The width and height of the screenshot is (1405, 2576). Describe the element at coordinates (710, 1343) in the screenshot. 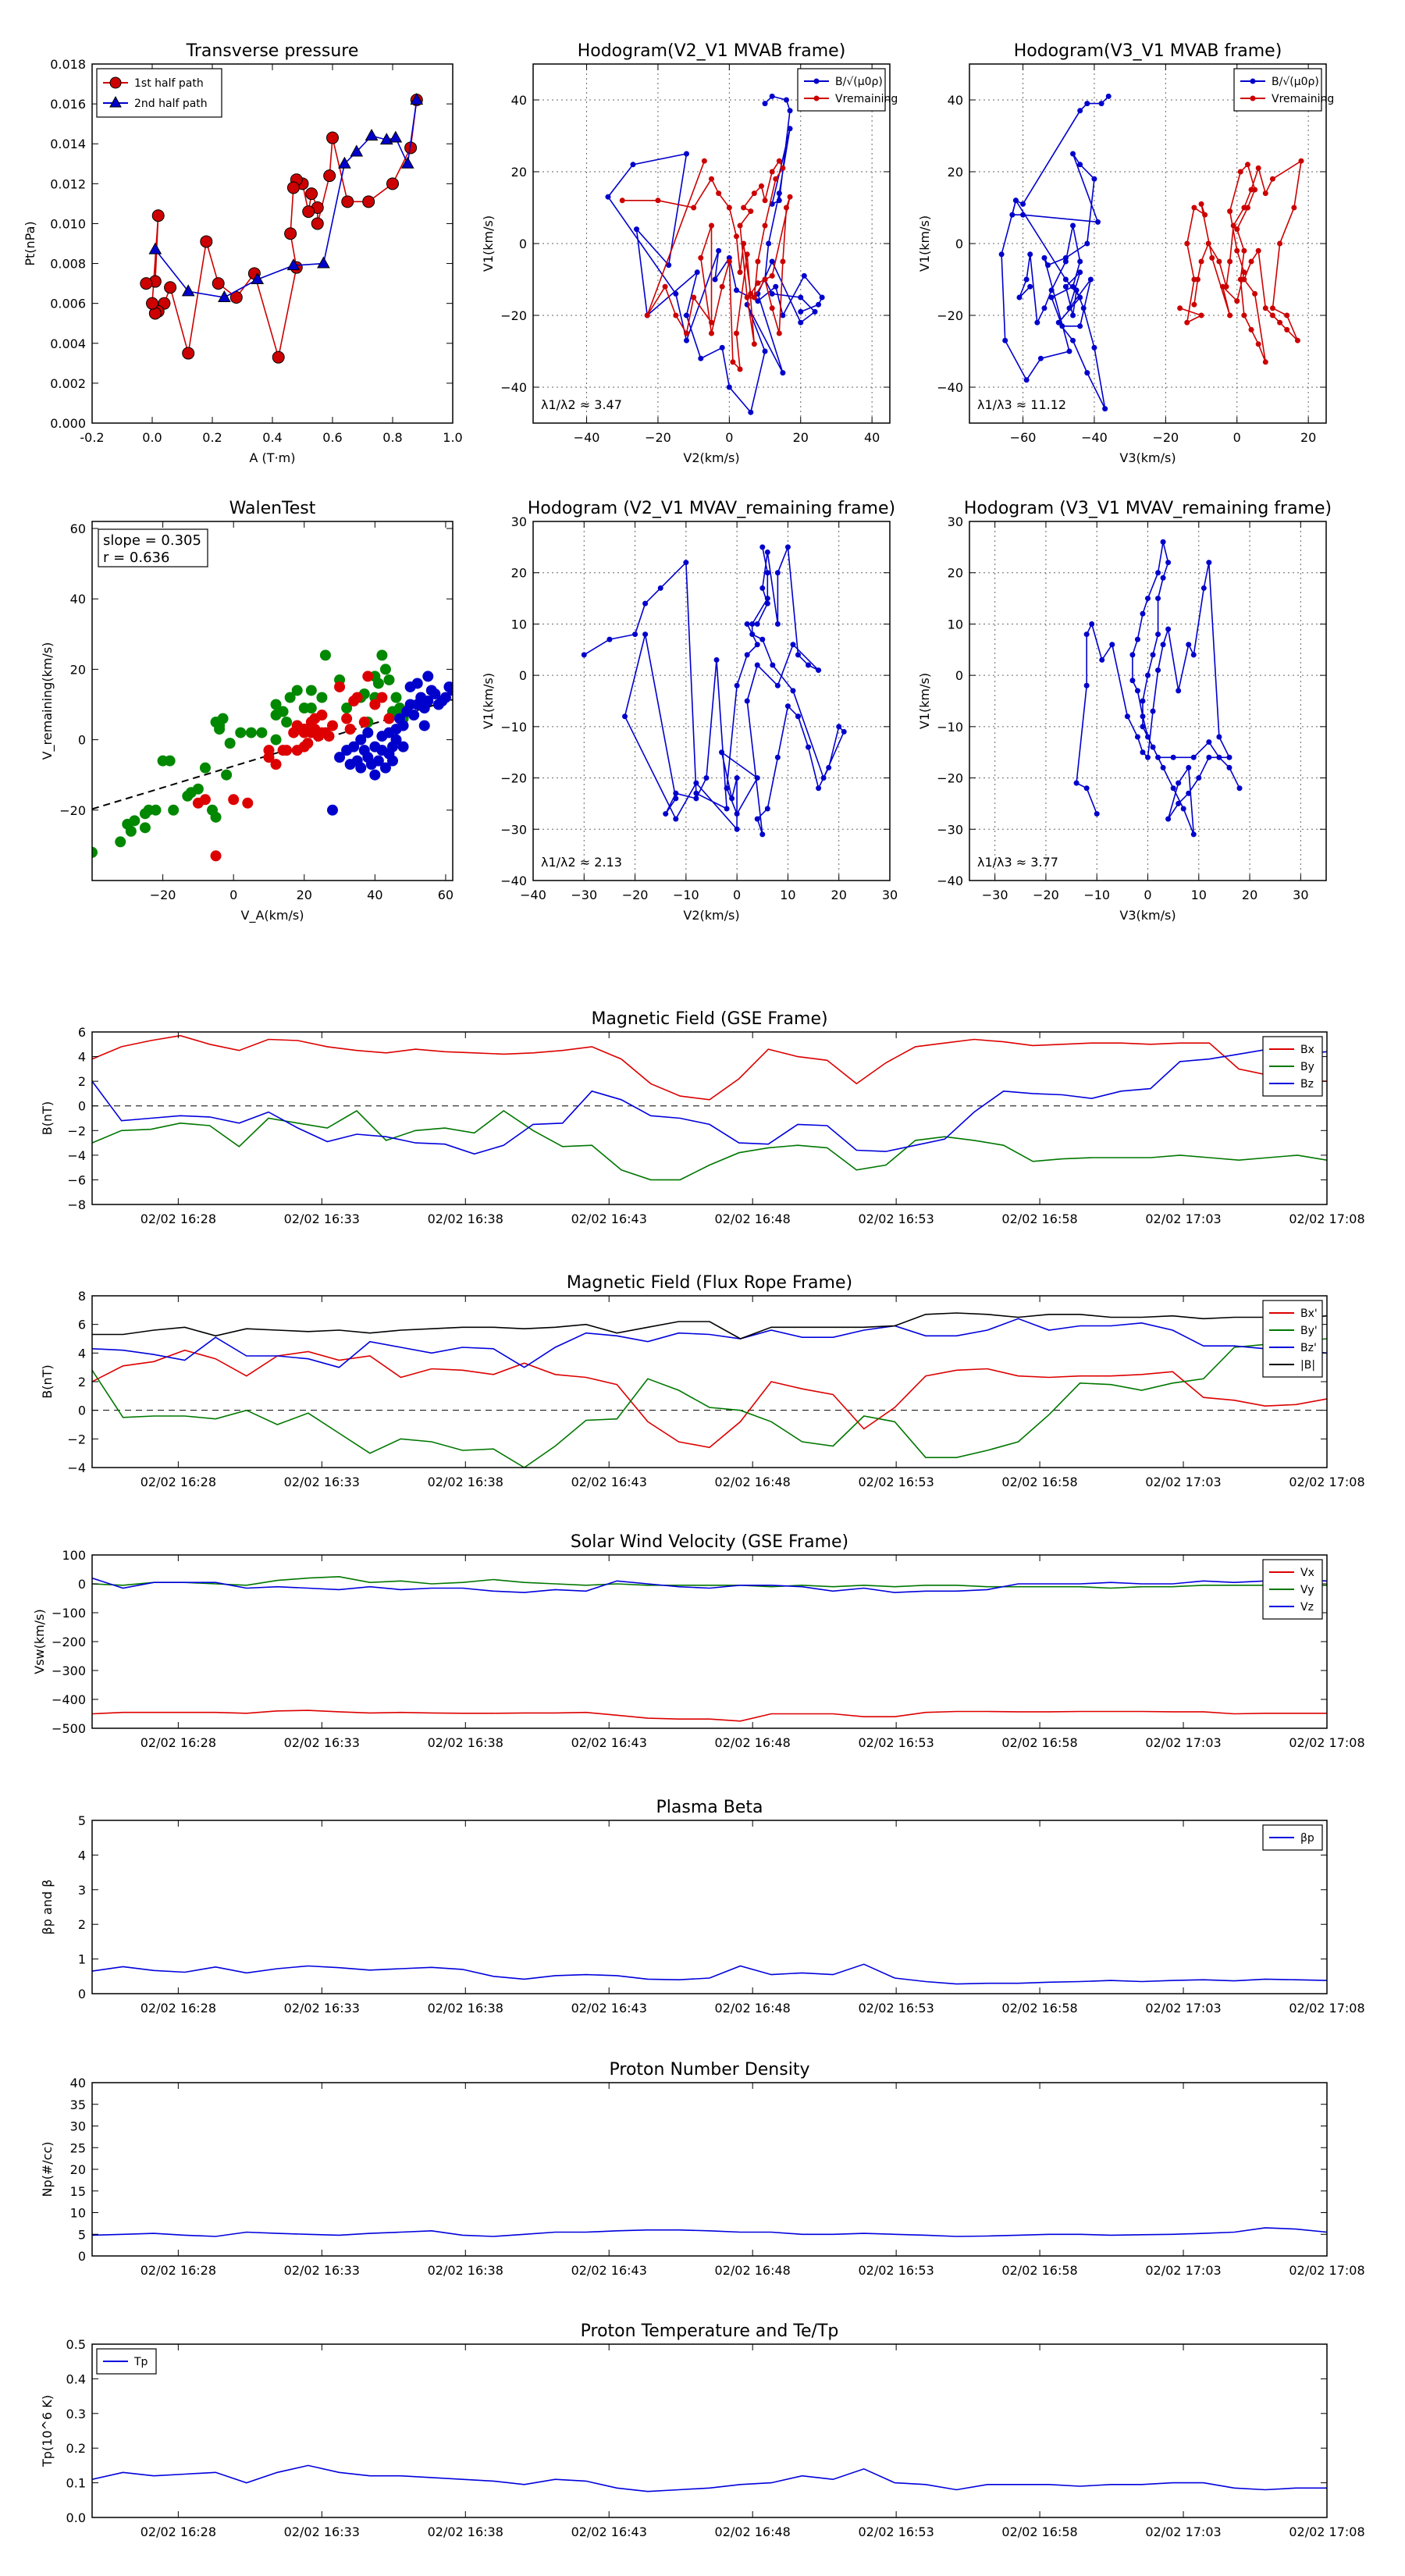

I see `series-line` at that location.